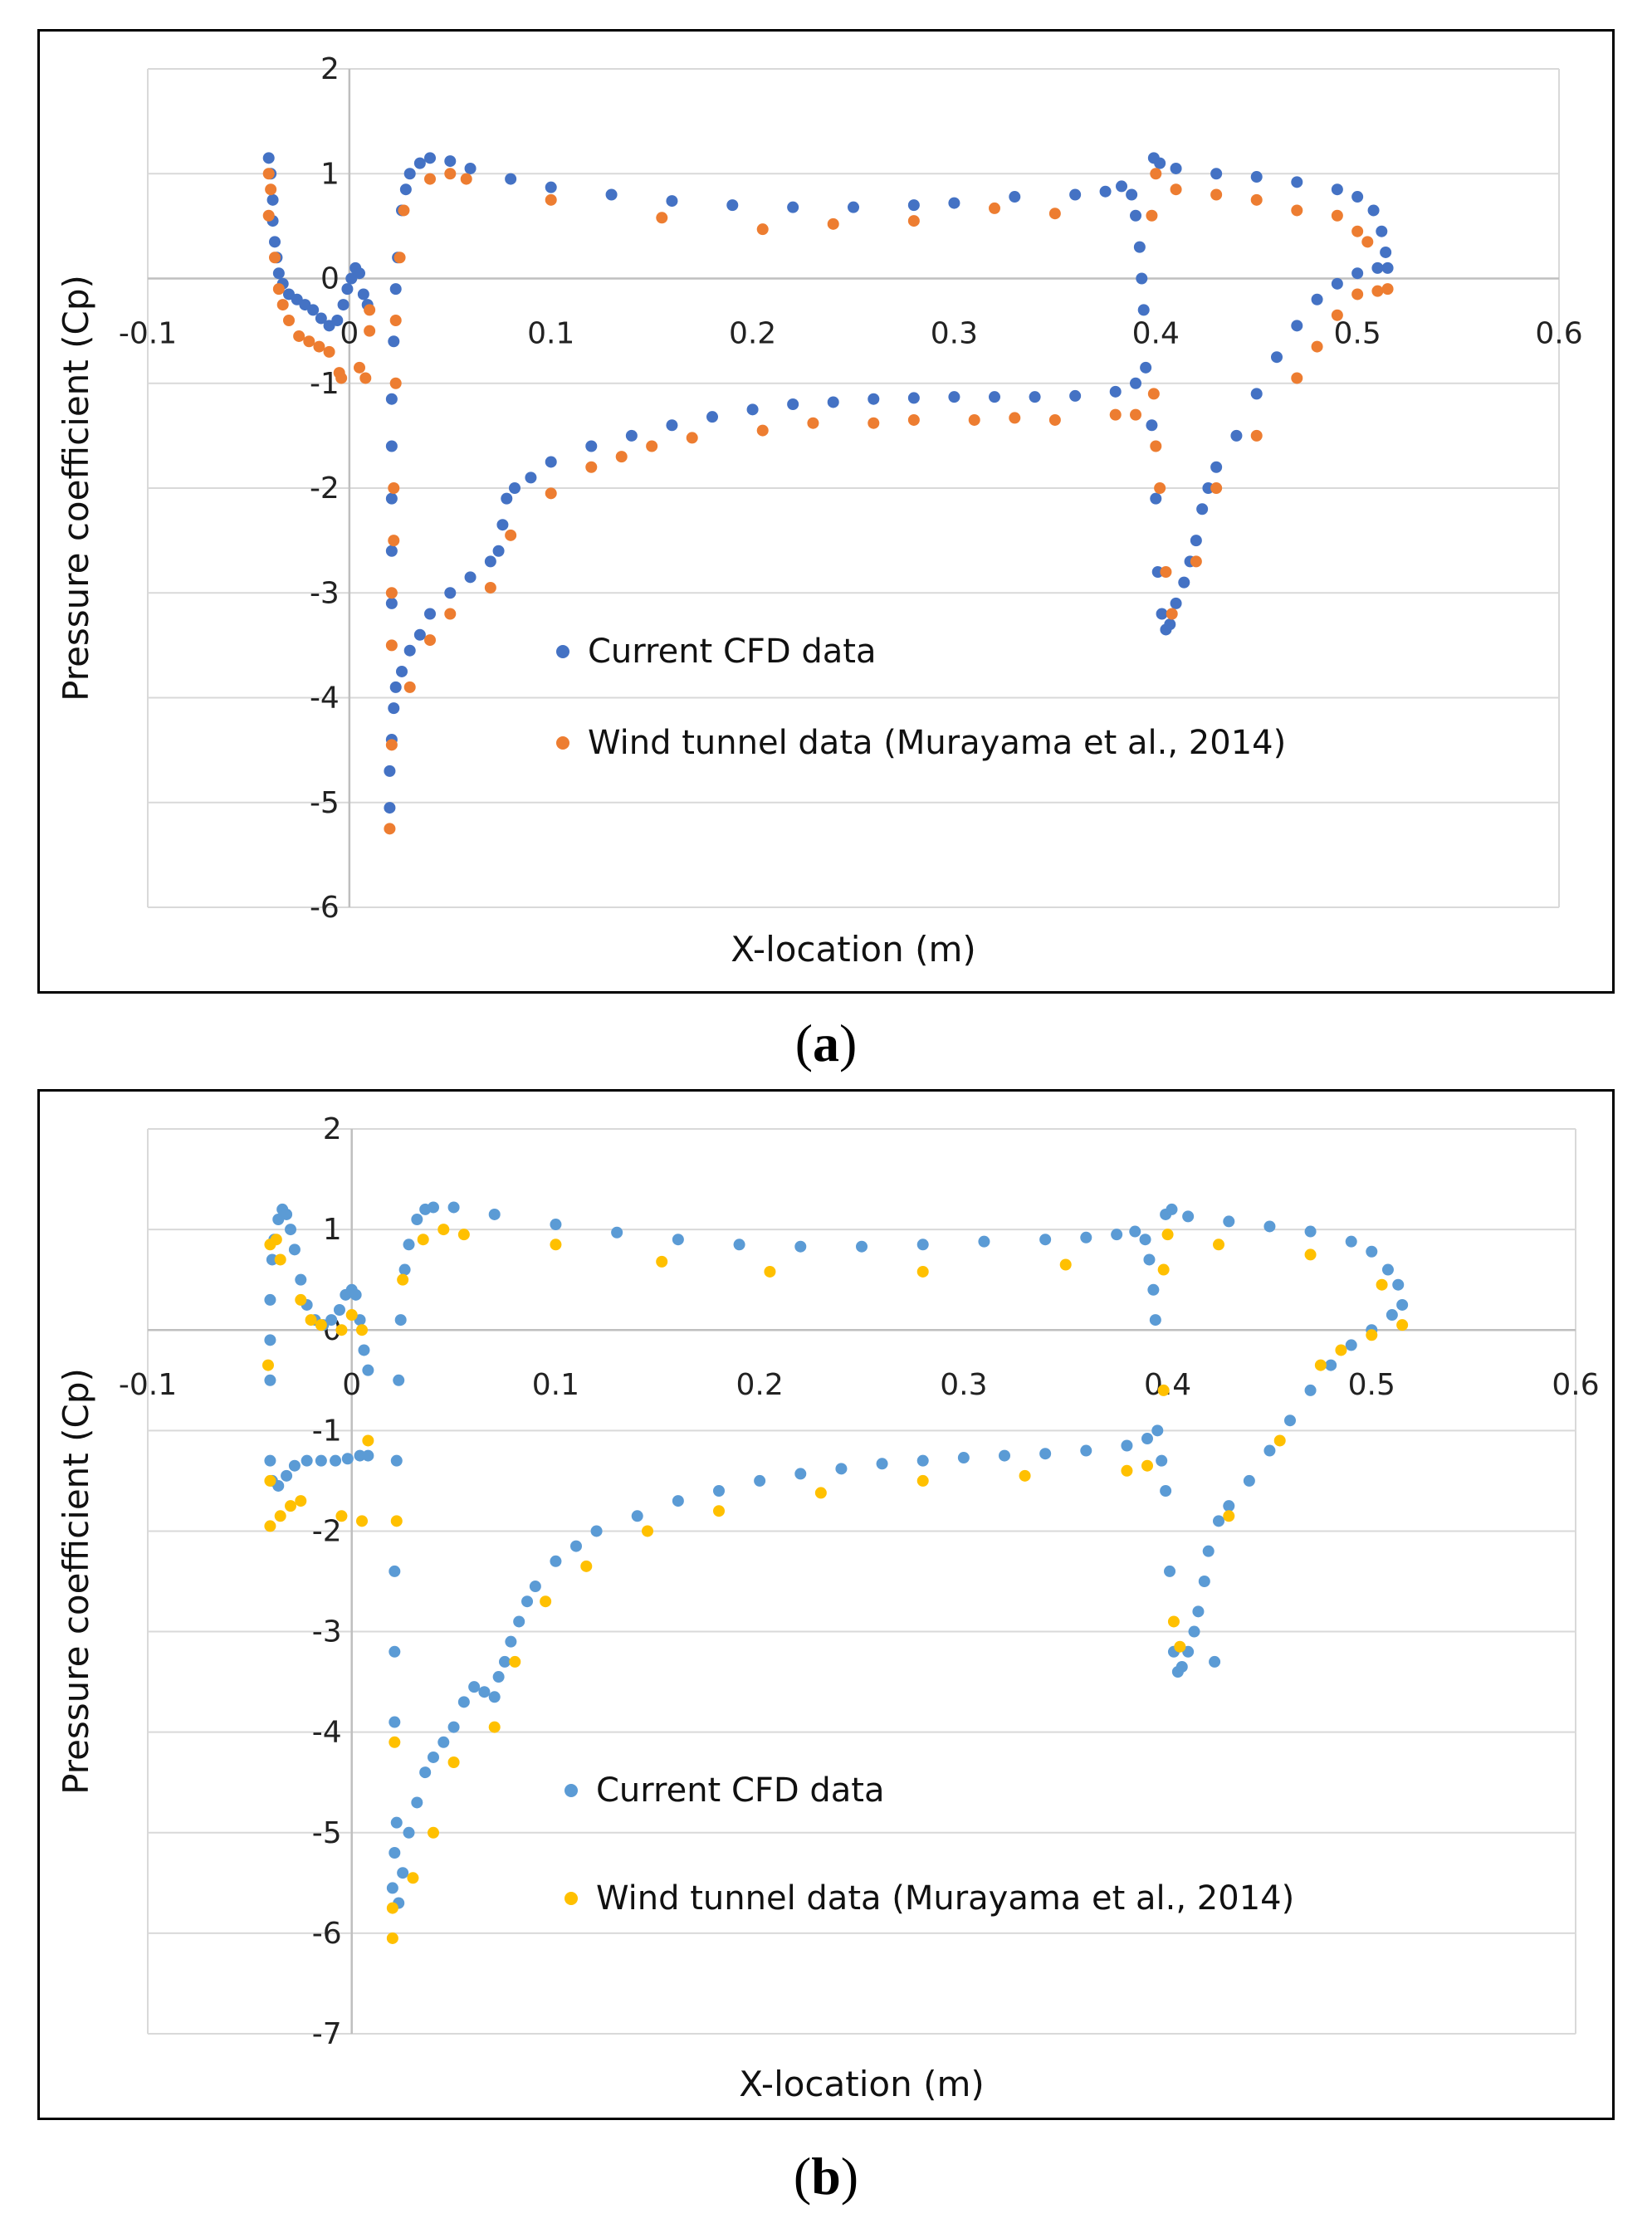 Image resolution: width=1652 pixels, height=2228 pixels. I want to click on subfigure-label-a: (a), so click(826, 1043).